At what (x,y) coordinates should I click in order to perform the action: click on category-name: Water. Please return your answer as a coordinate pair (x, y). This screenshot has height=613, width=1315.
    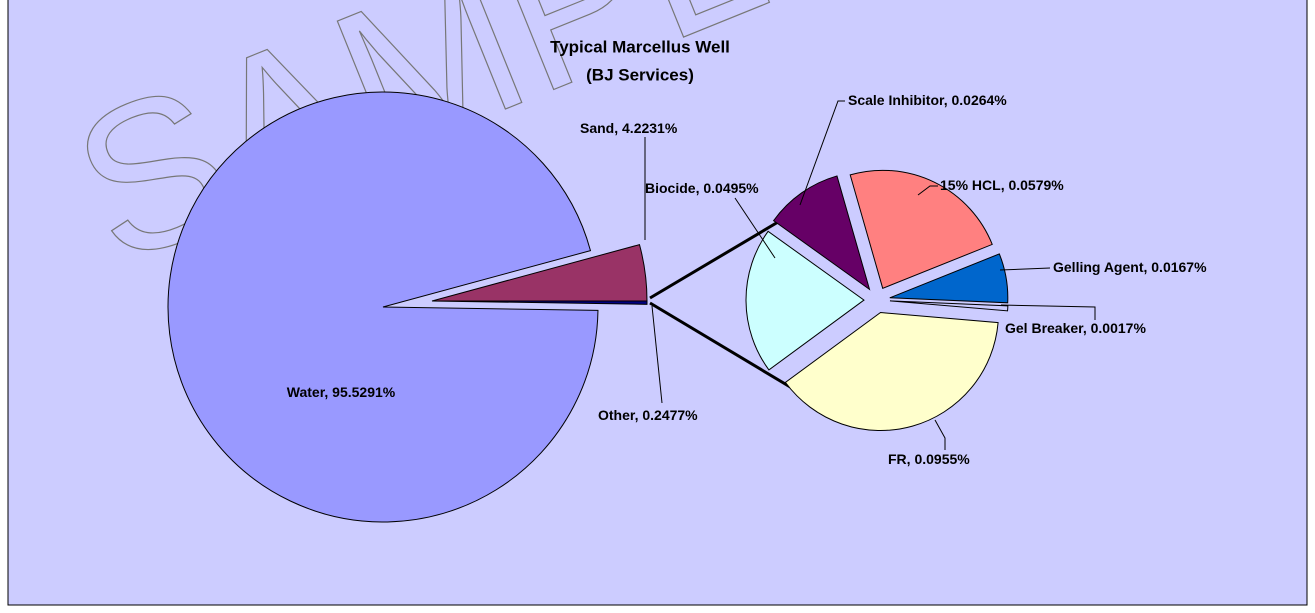
    Looking at the image, I should click on (306, 392).